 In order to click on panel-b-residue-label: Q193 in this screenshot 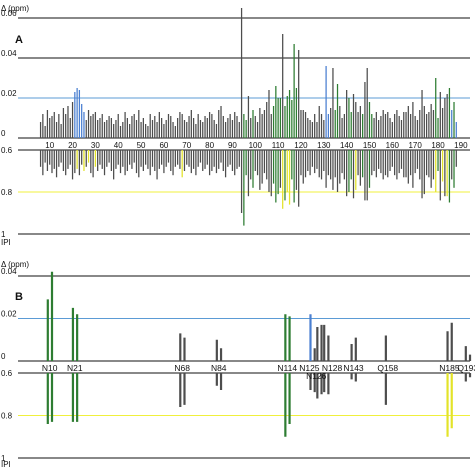, I will do `click(466, 368)`.